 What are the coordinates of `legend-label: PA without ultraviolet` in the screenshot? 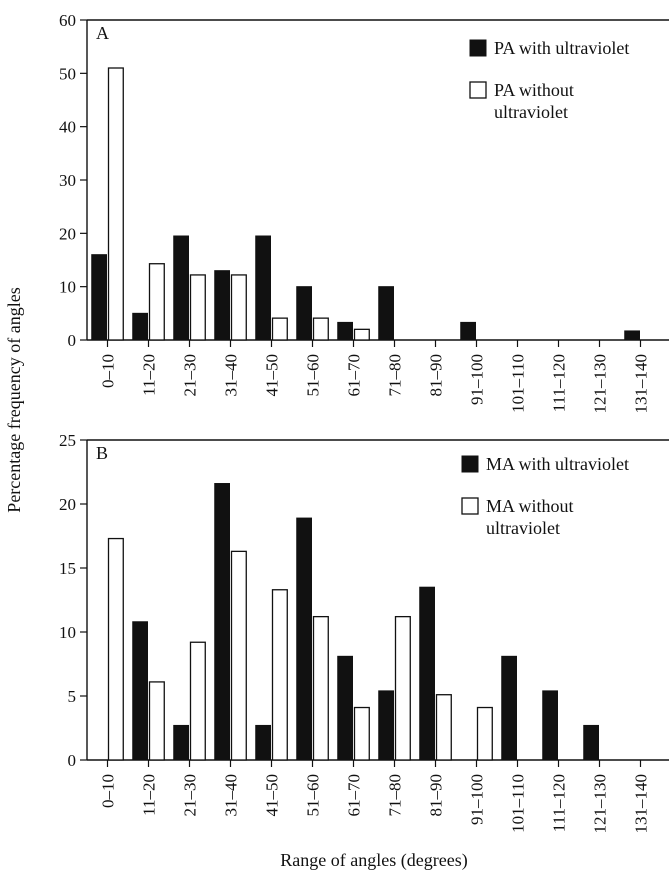 It's located at (534, 101).